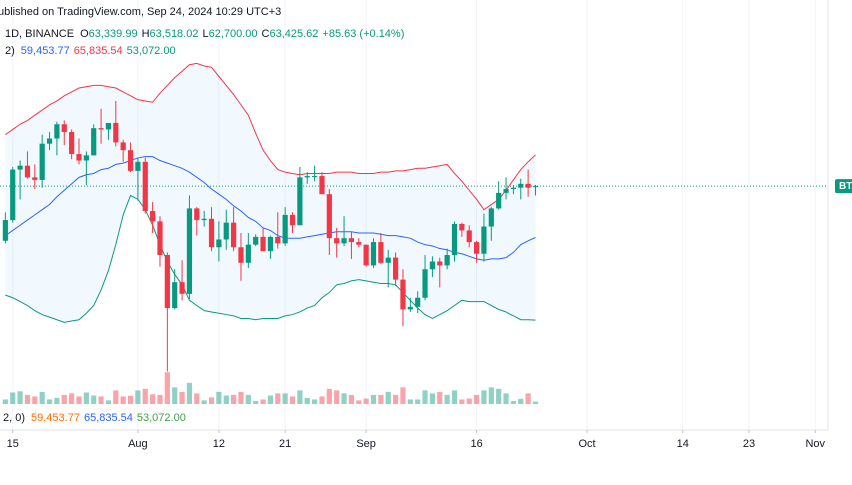 The image size is (852, 485). What do you see at coordinates (416, 440) in the screenshot?
I see `x-axis: 15 Aug 12 21 Sep 16 Oct 14 23 Nov` at bounding box center [416, 440].